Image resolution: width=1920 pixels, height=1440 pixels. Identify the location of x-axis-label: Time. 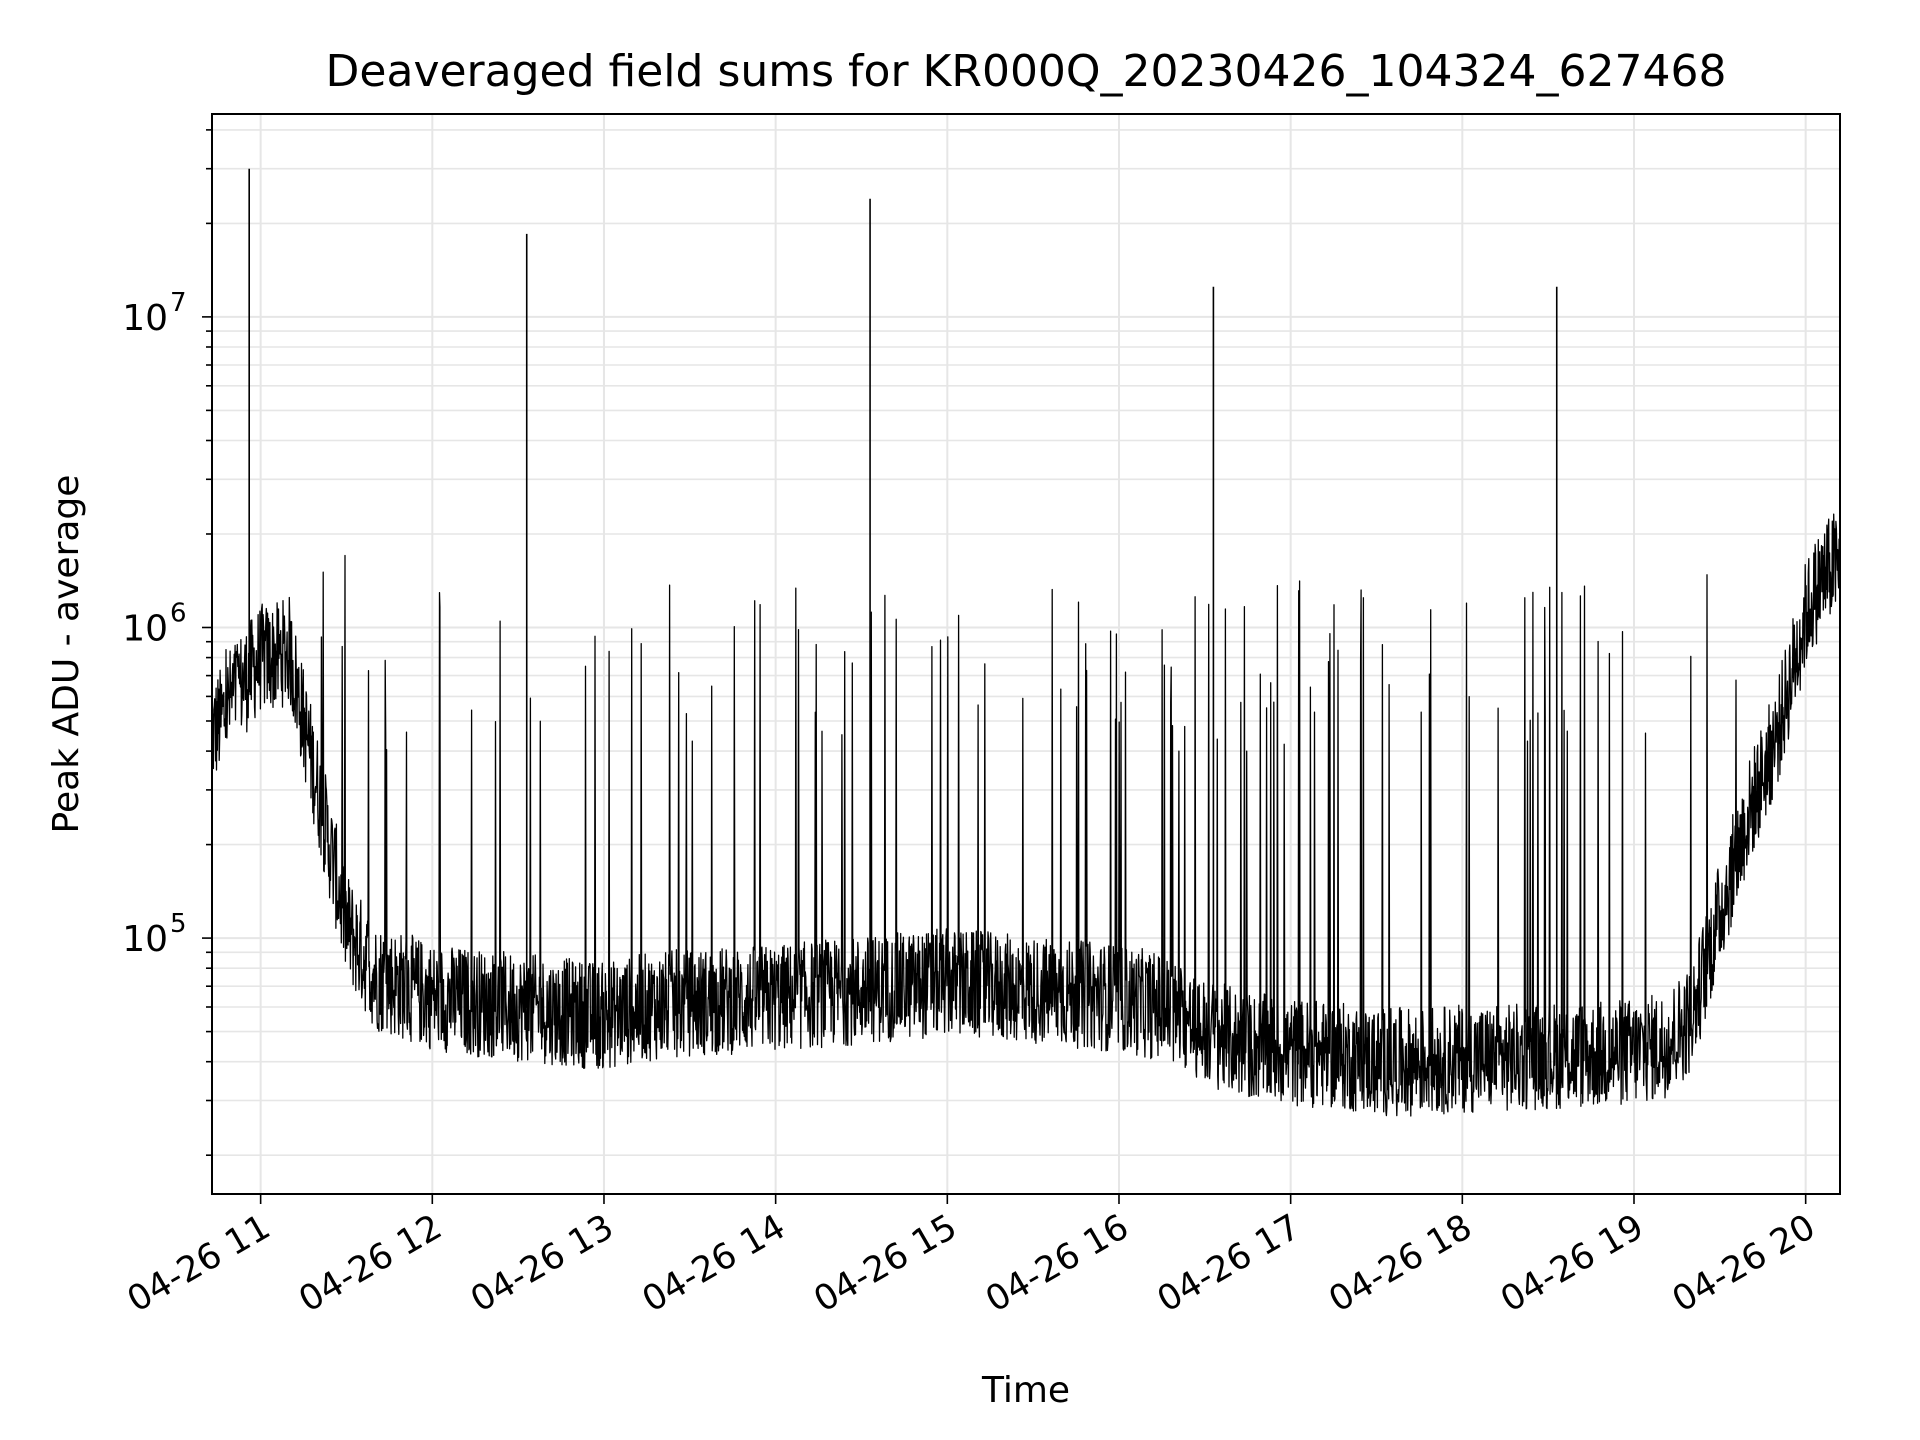
(1025, 1390).